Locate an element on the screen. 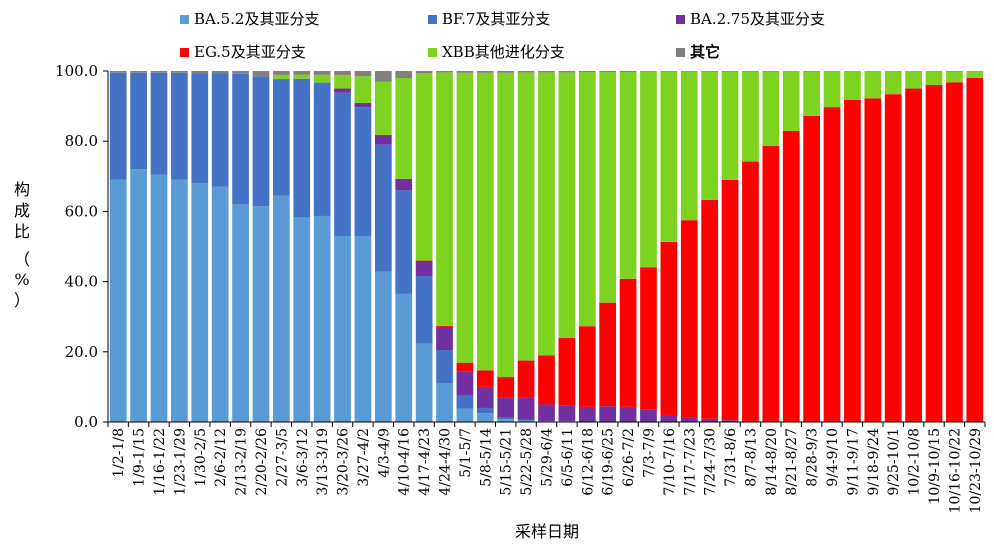 This screenshot has height=547, width=994. bar-segment-s0-c14 is located at coordinates (404, 357).